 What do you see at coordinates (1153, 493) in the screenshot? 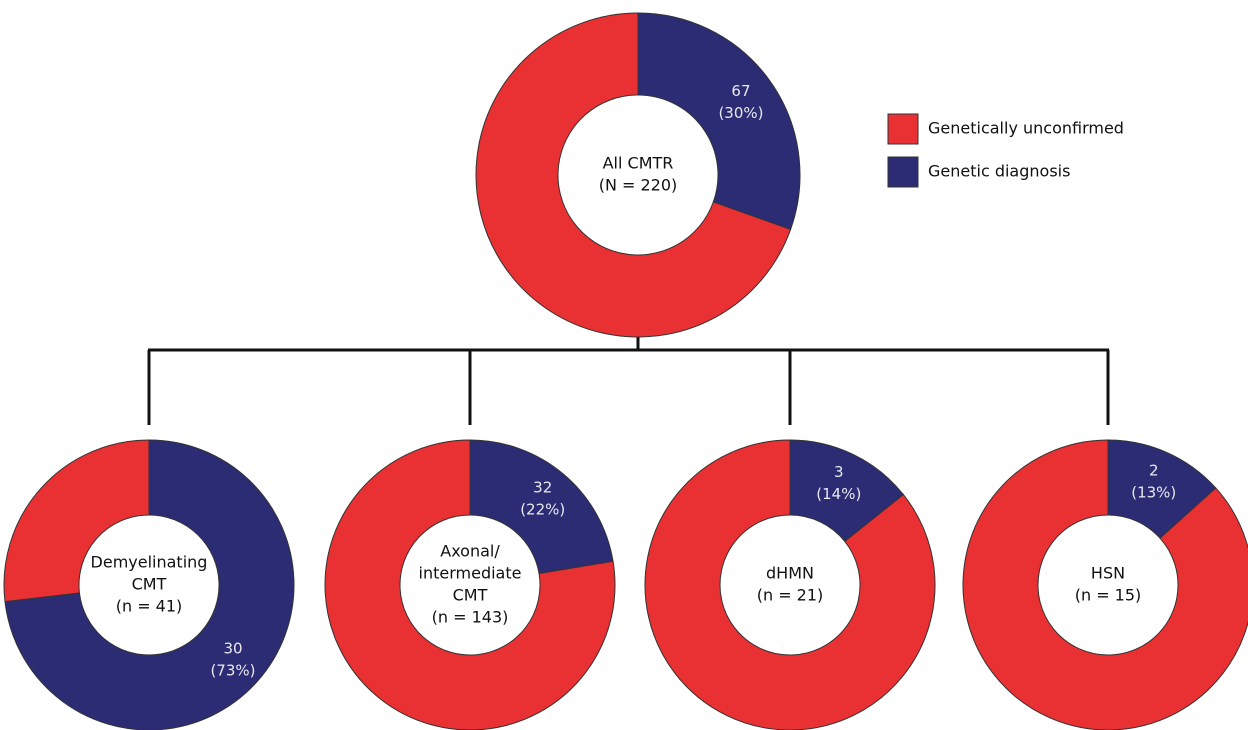
I see `segment-percent-label: (13%)` at bounding box center [1153, 493].